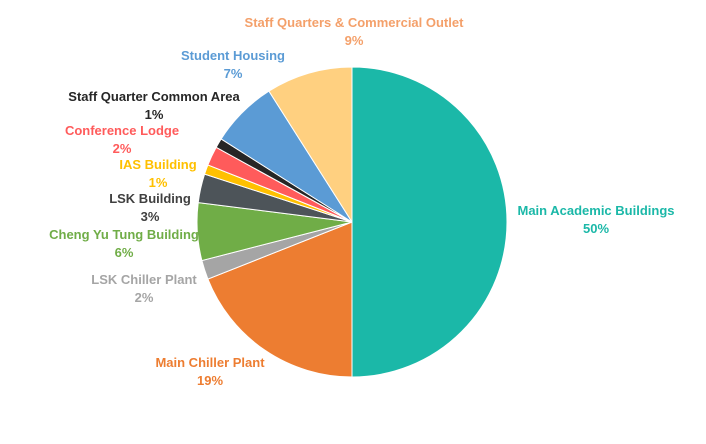 This screenshot has height=444, width=706. I want to click on slice-label-conference-lodge: Conference Lodge, so click(122, 130).